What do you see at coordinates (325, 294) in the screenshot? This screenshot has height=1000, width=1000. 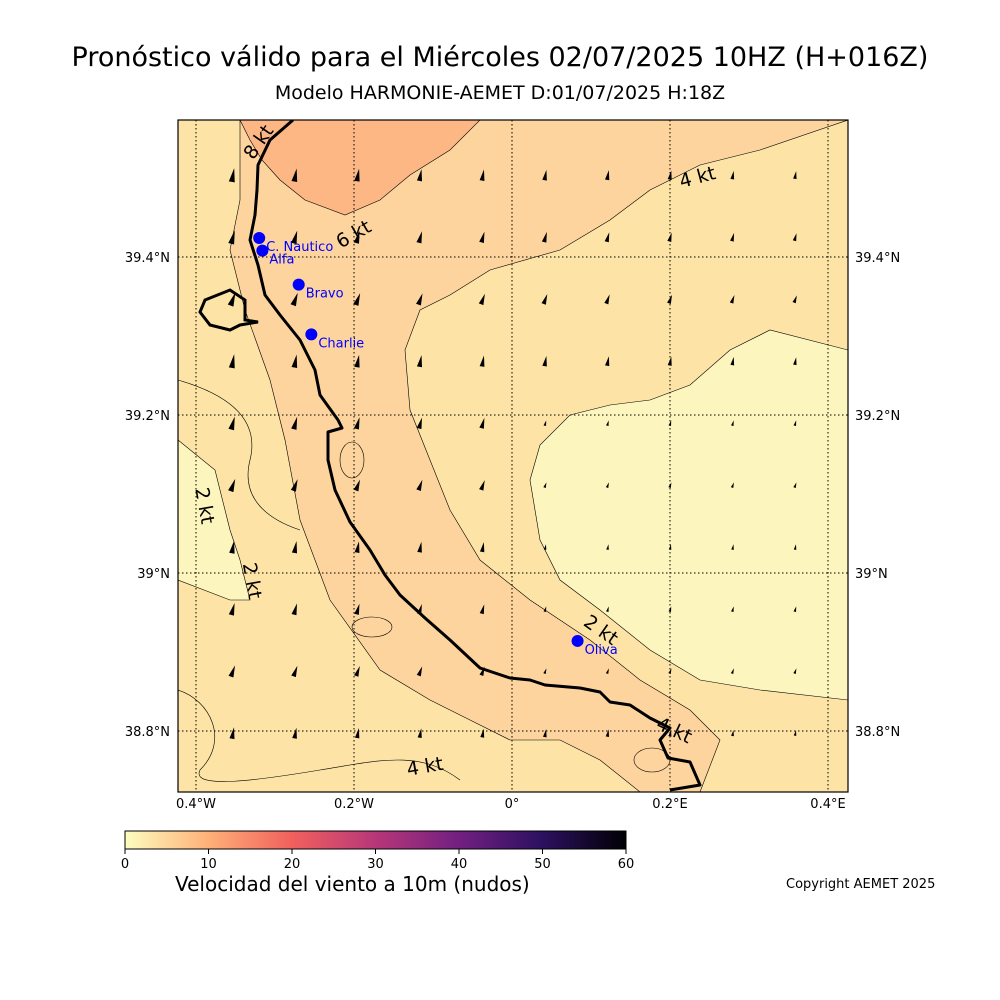 I see `station-label: Bravo` at bounding box center [325, 294].